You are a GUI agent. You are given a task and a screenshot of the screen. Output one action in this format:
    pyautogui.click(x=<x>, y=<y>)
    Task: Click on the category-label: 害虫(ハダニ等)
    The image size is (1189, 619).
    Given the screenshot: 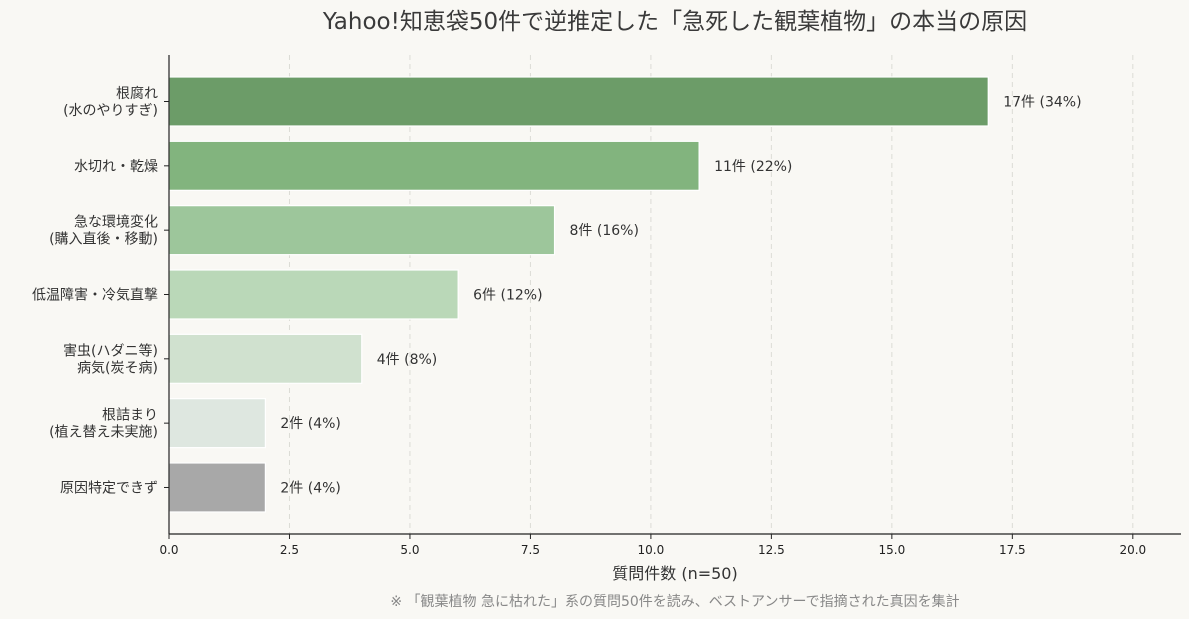 What is the action you would take?
    pyautogui.click(x=110, y=350)
    